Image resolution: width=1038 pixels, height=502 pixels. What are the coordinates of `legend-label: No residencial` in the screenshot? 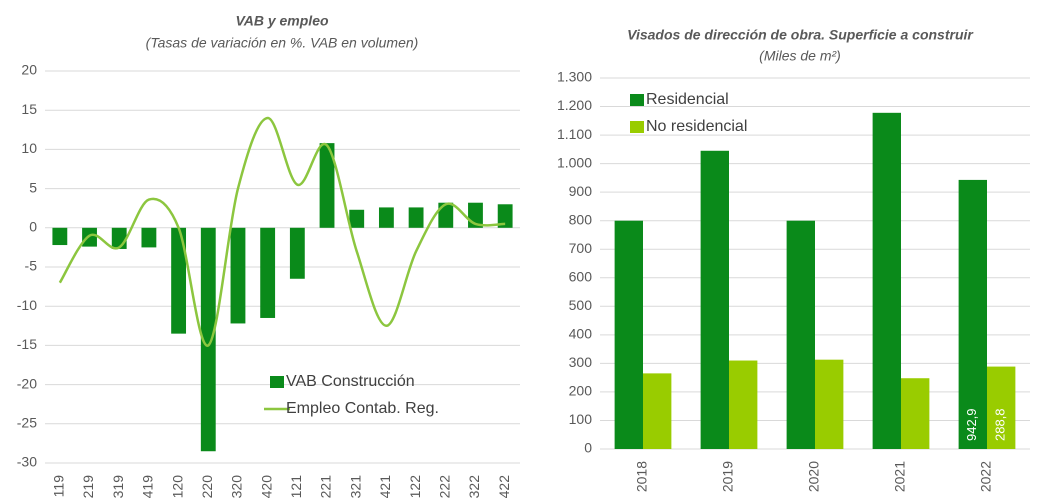 It's located at (696, 126).